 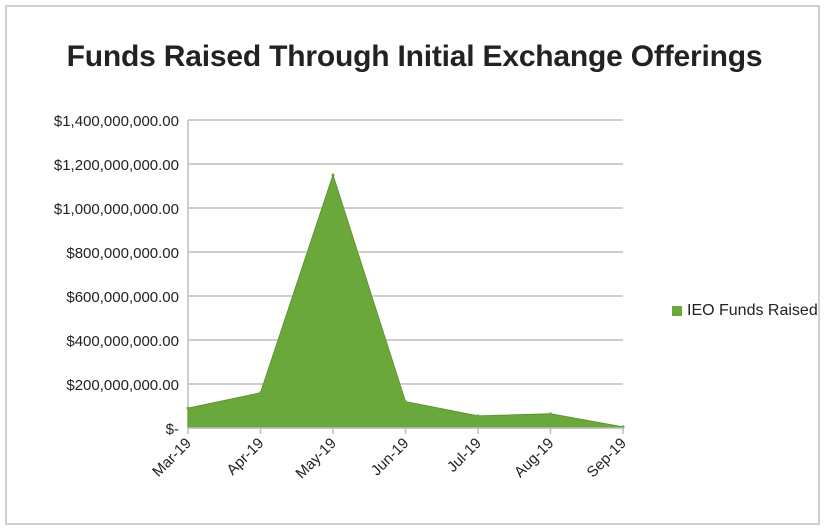 What do you see at coordinates (607, 458) in the screenshot?
I see `x-tick-label: Sep-19` at bounding box center [607, 458].